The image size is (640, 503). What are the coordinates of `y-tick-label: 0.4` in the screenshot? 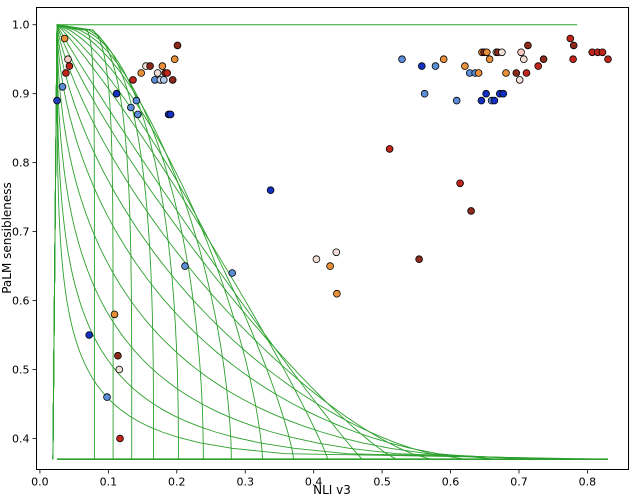 It's located at (21, 438).